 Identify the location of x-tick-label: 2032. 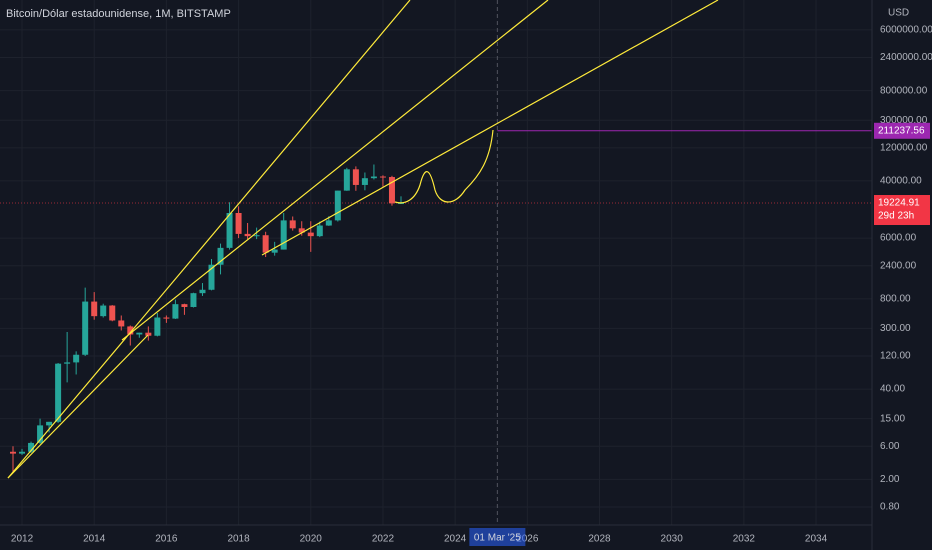
(744, 539).